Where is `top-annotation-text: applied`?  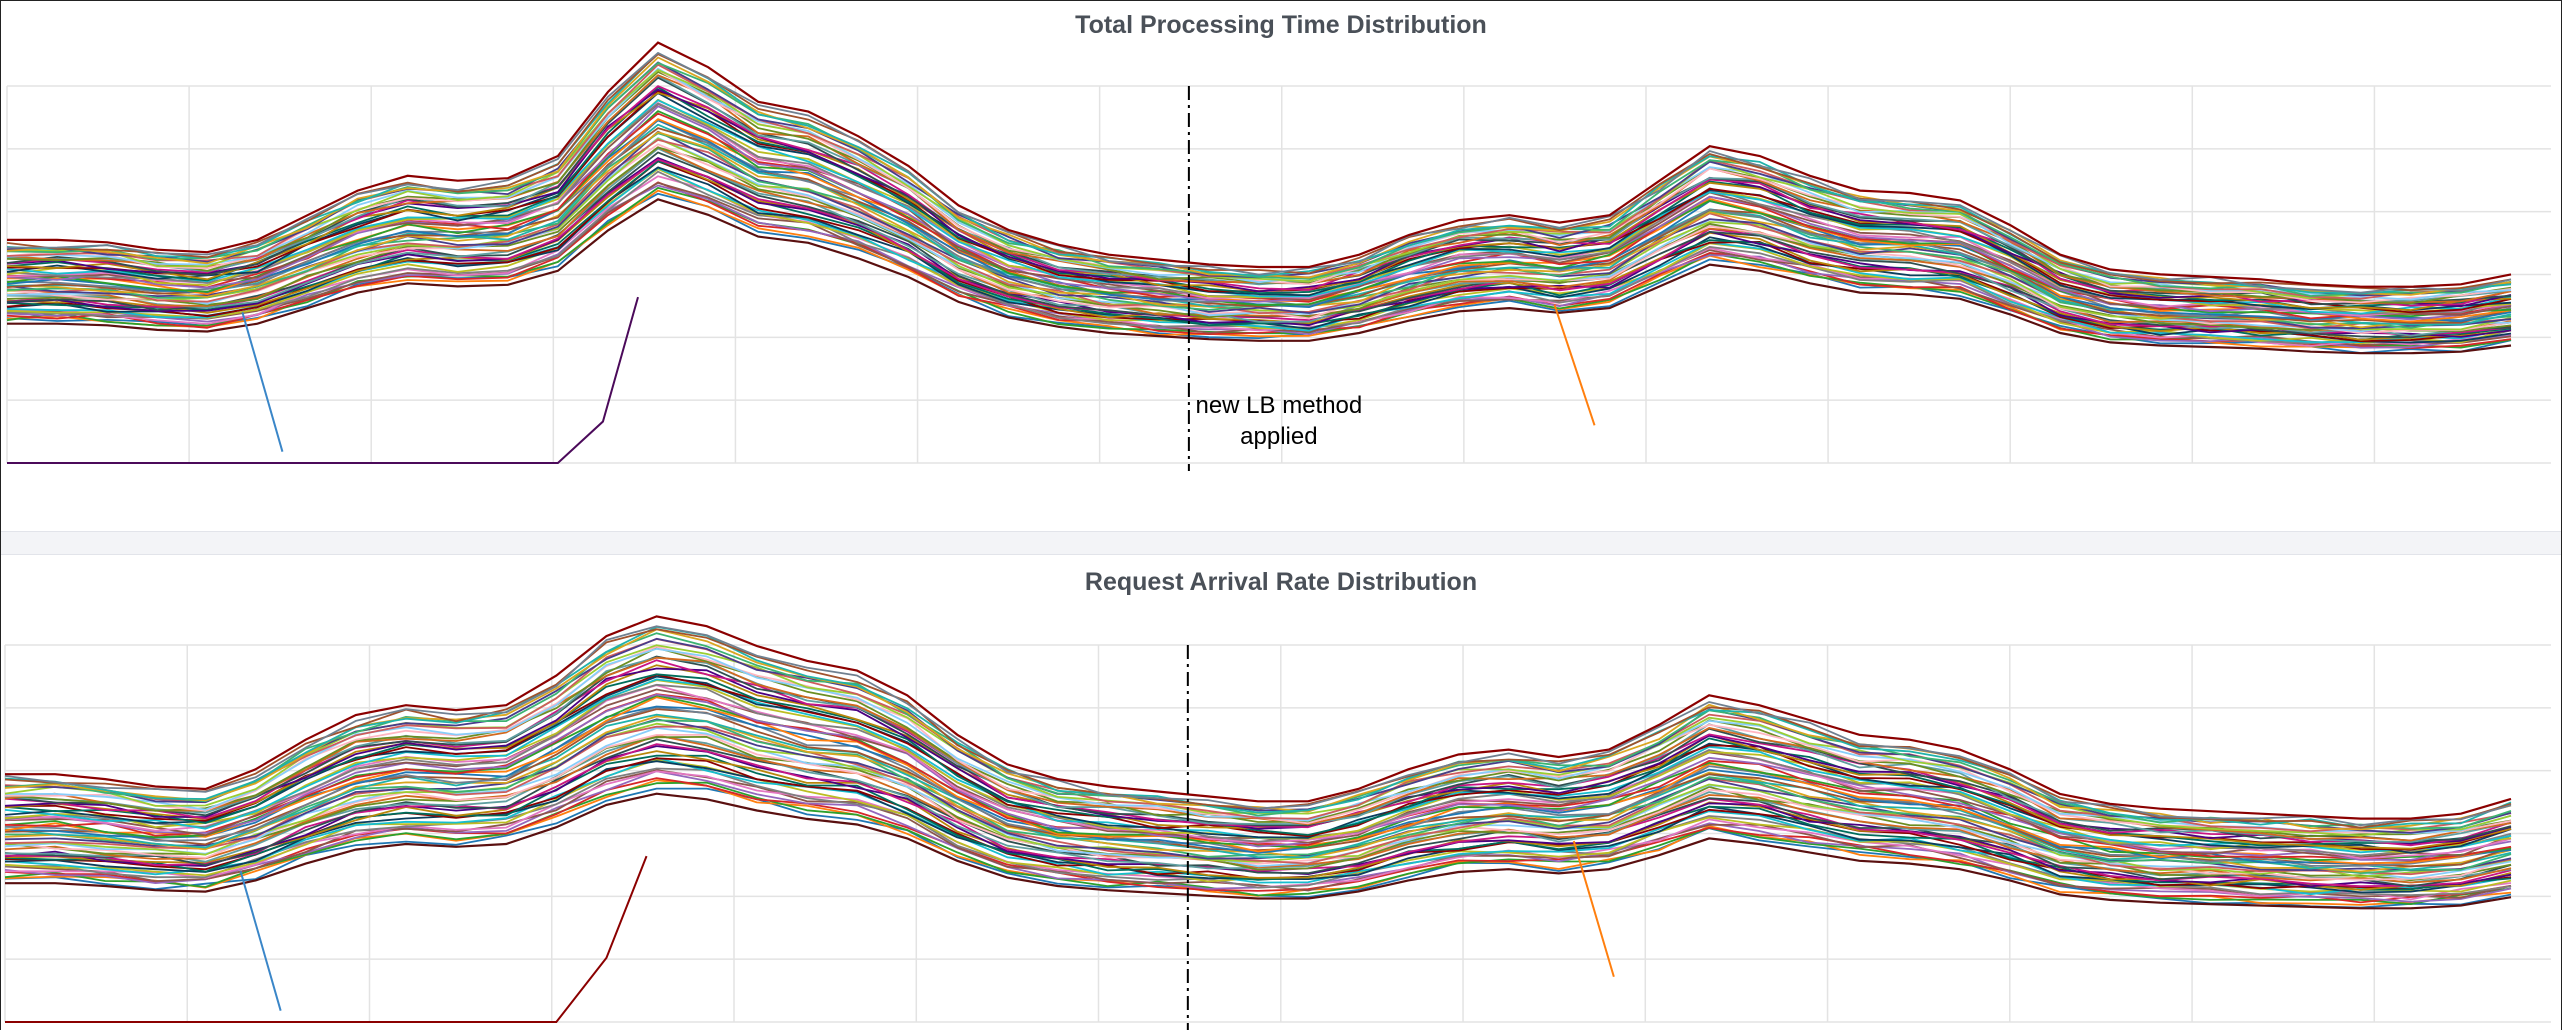 top-annotation-text: applied is located at coordinates (1278, 436).